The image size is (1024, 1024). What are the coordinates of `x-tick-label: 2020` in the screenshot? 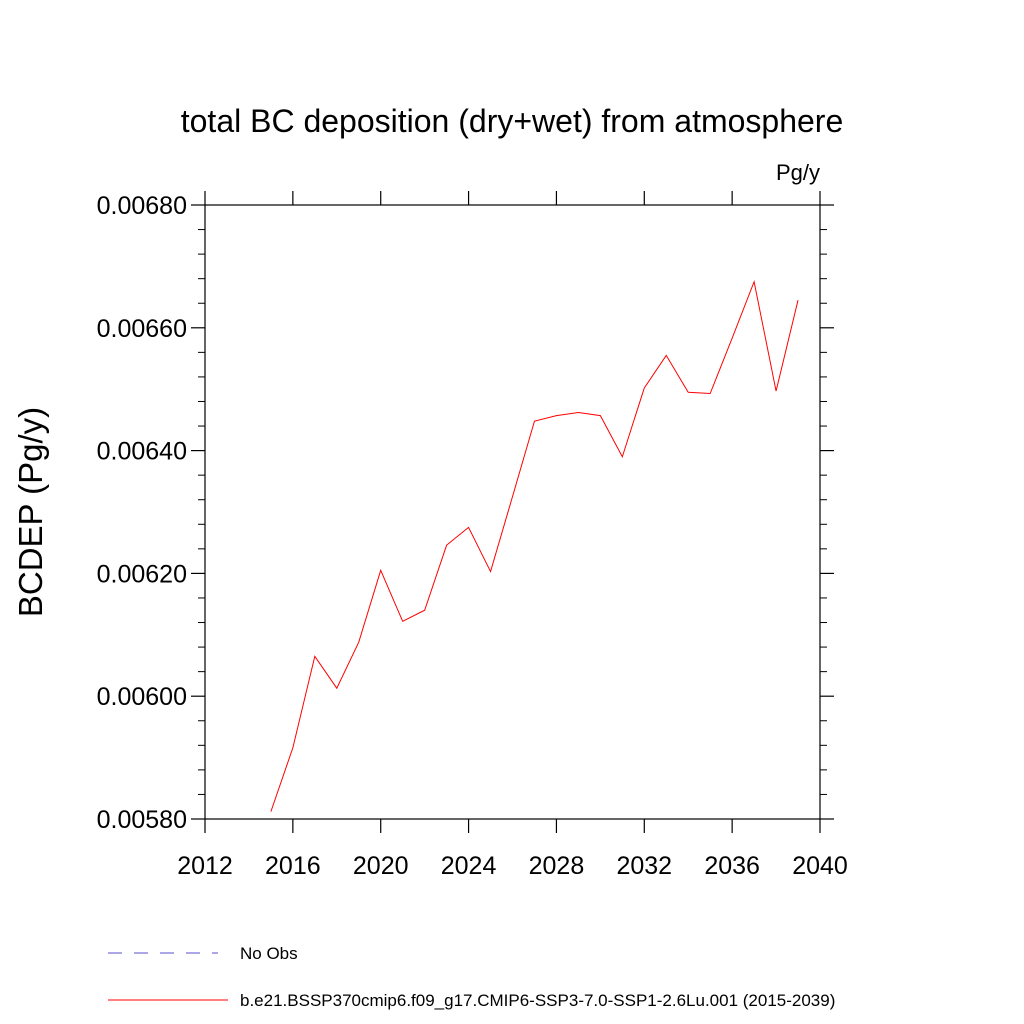 It's located at (381, 866).